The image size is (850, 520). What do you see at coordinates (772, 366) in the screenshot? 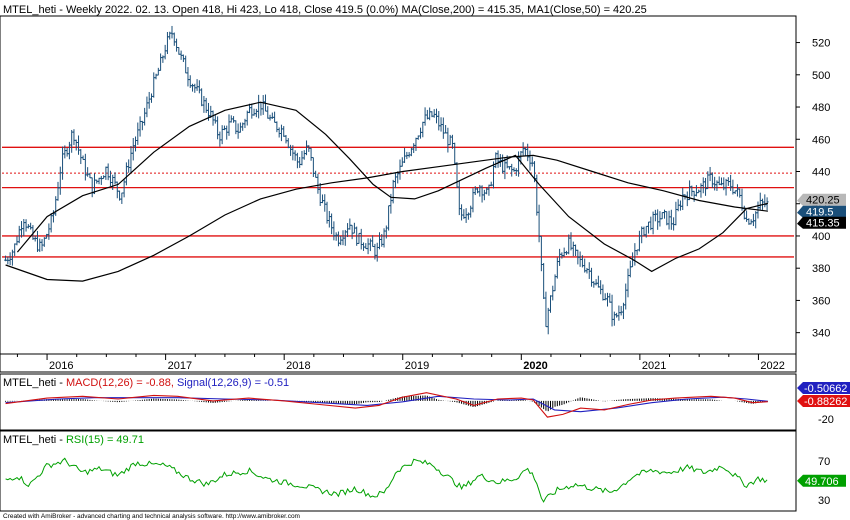
I see `x-tick-label: 2022` at bounding box center [772, 366].